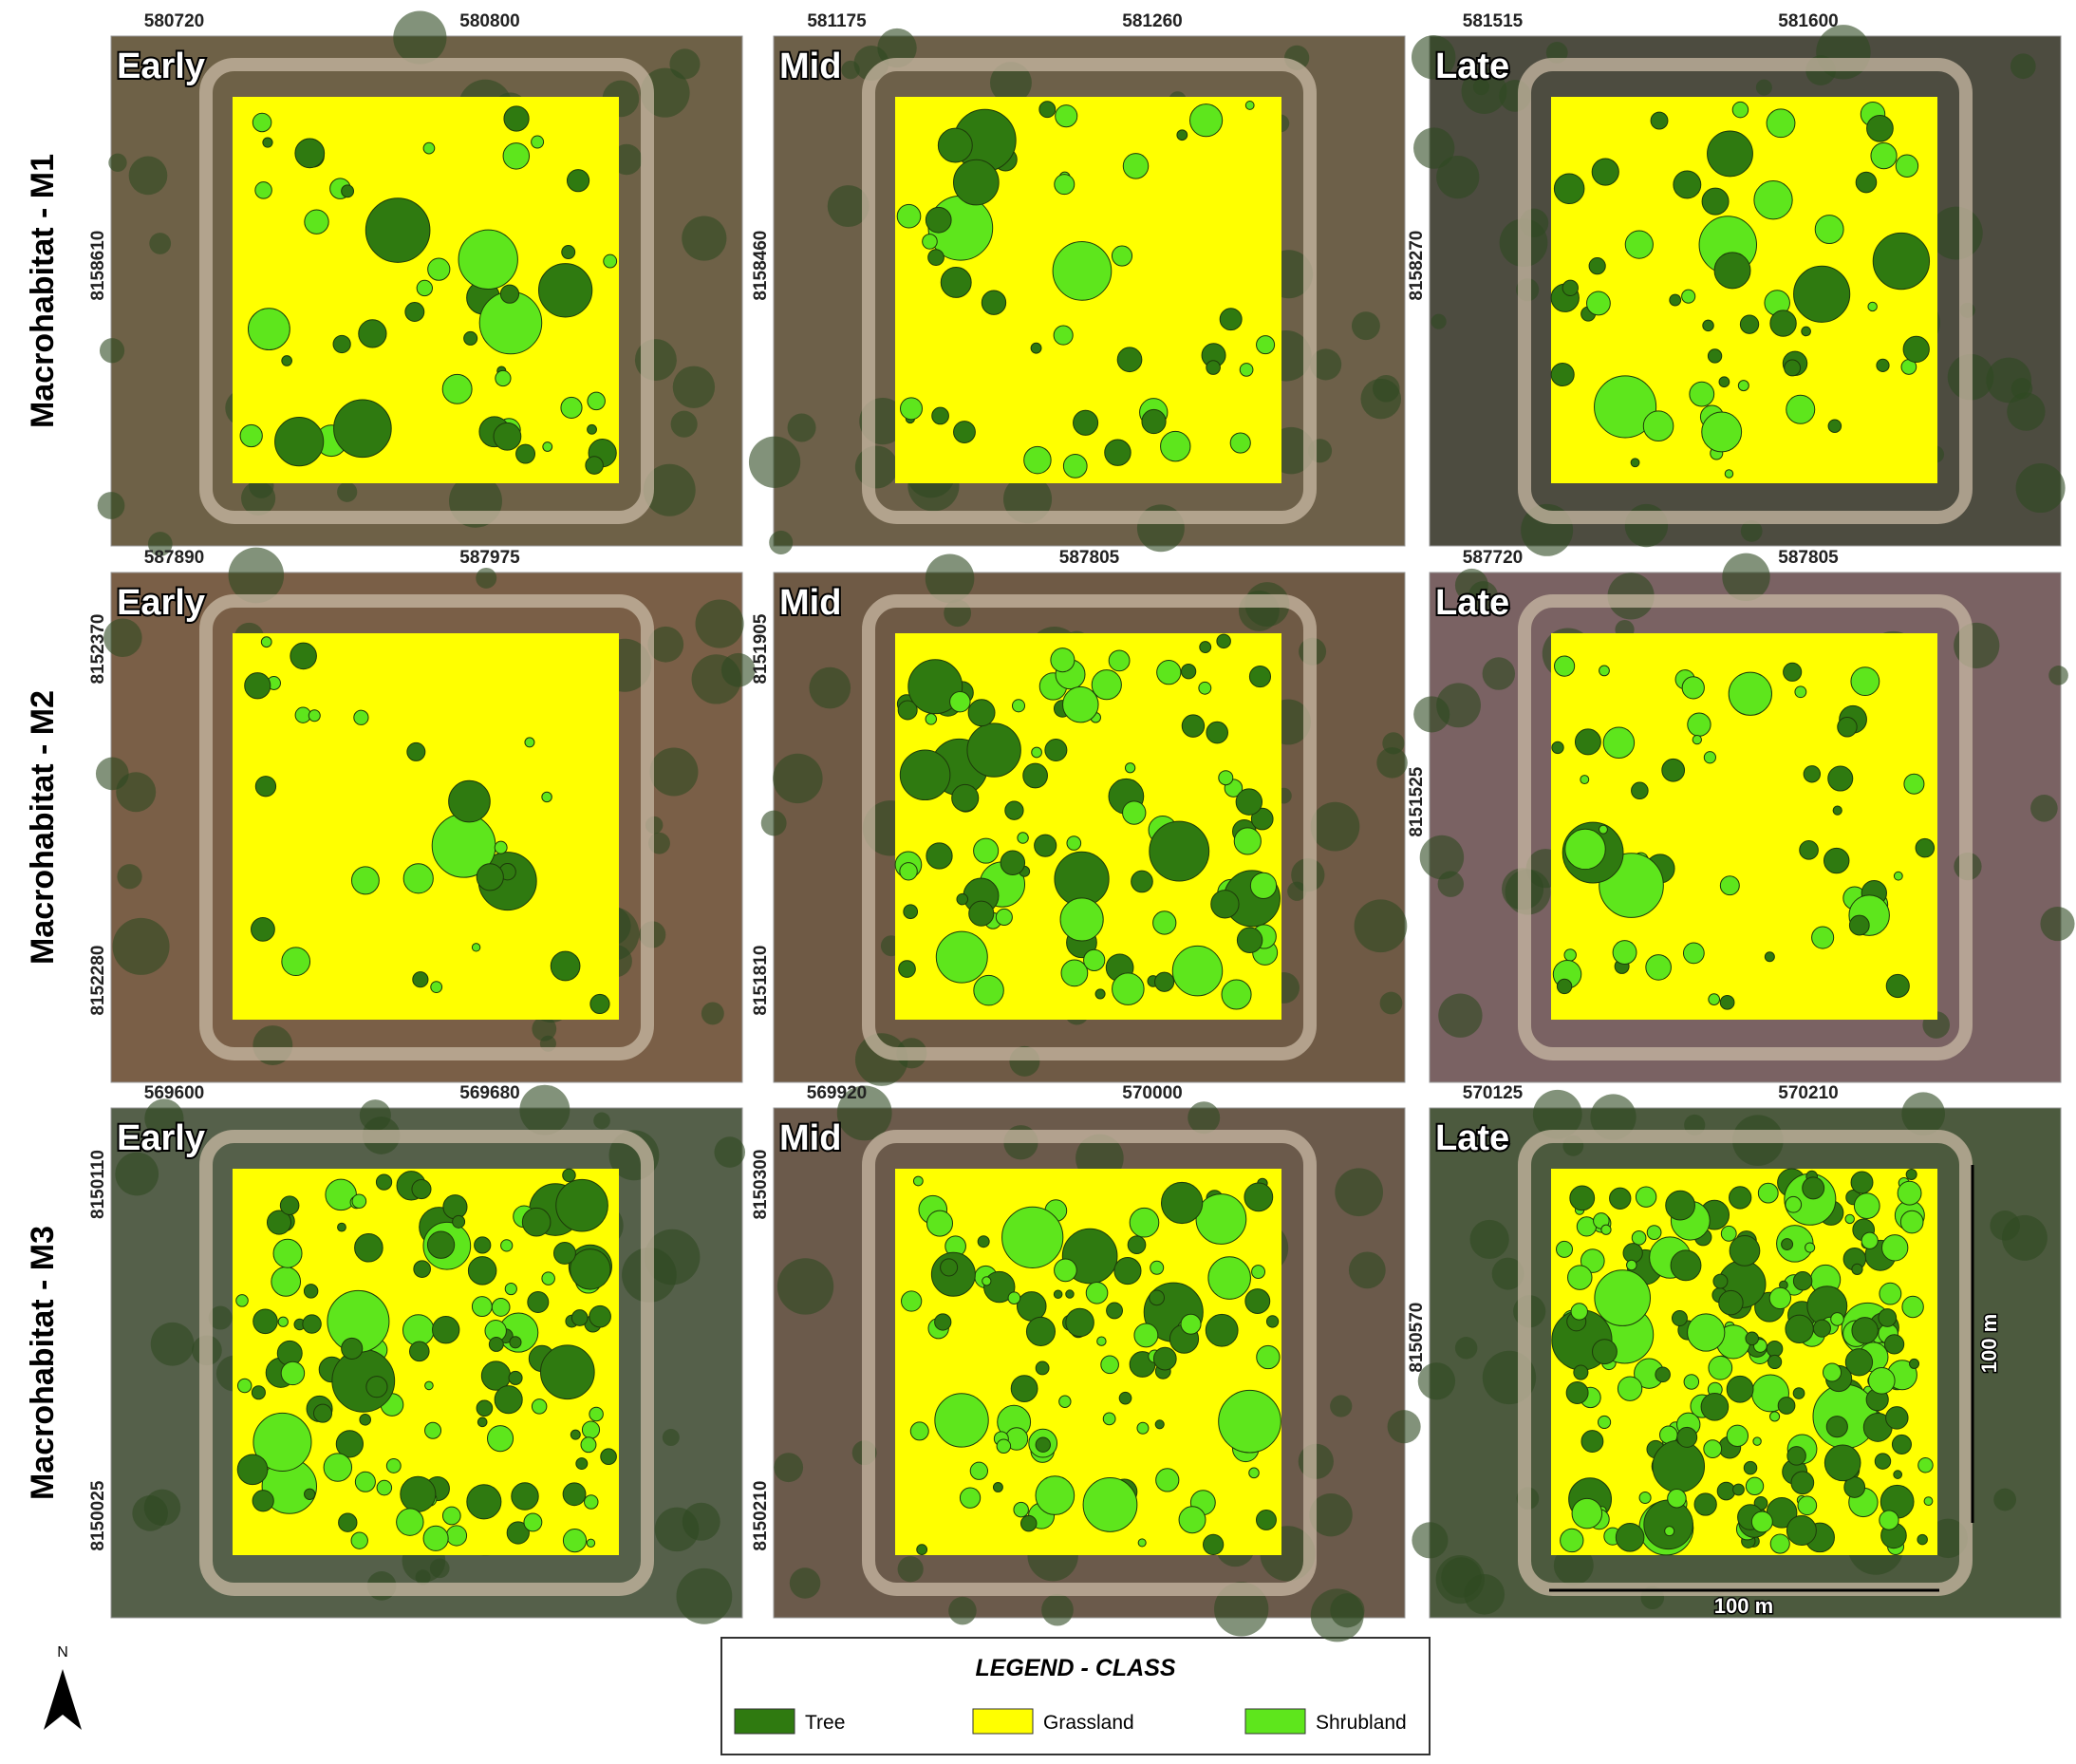 This screenshot has width=2076, height=1764. I want to click on legend-swatch, so click(1003, 1722).